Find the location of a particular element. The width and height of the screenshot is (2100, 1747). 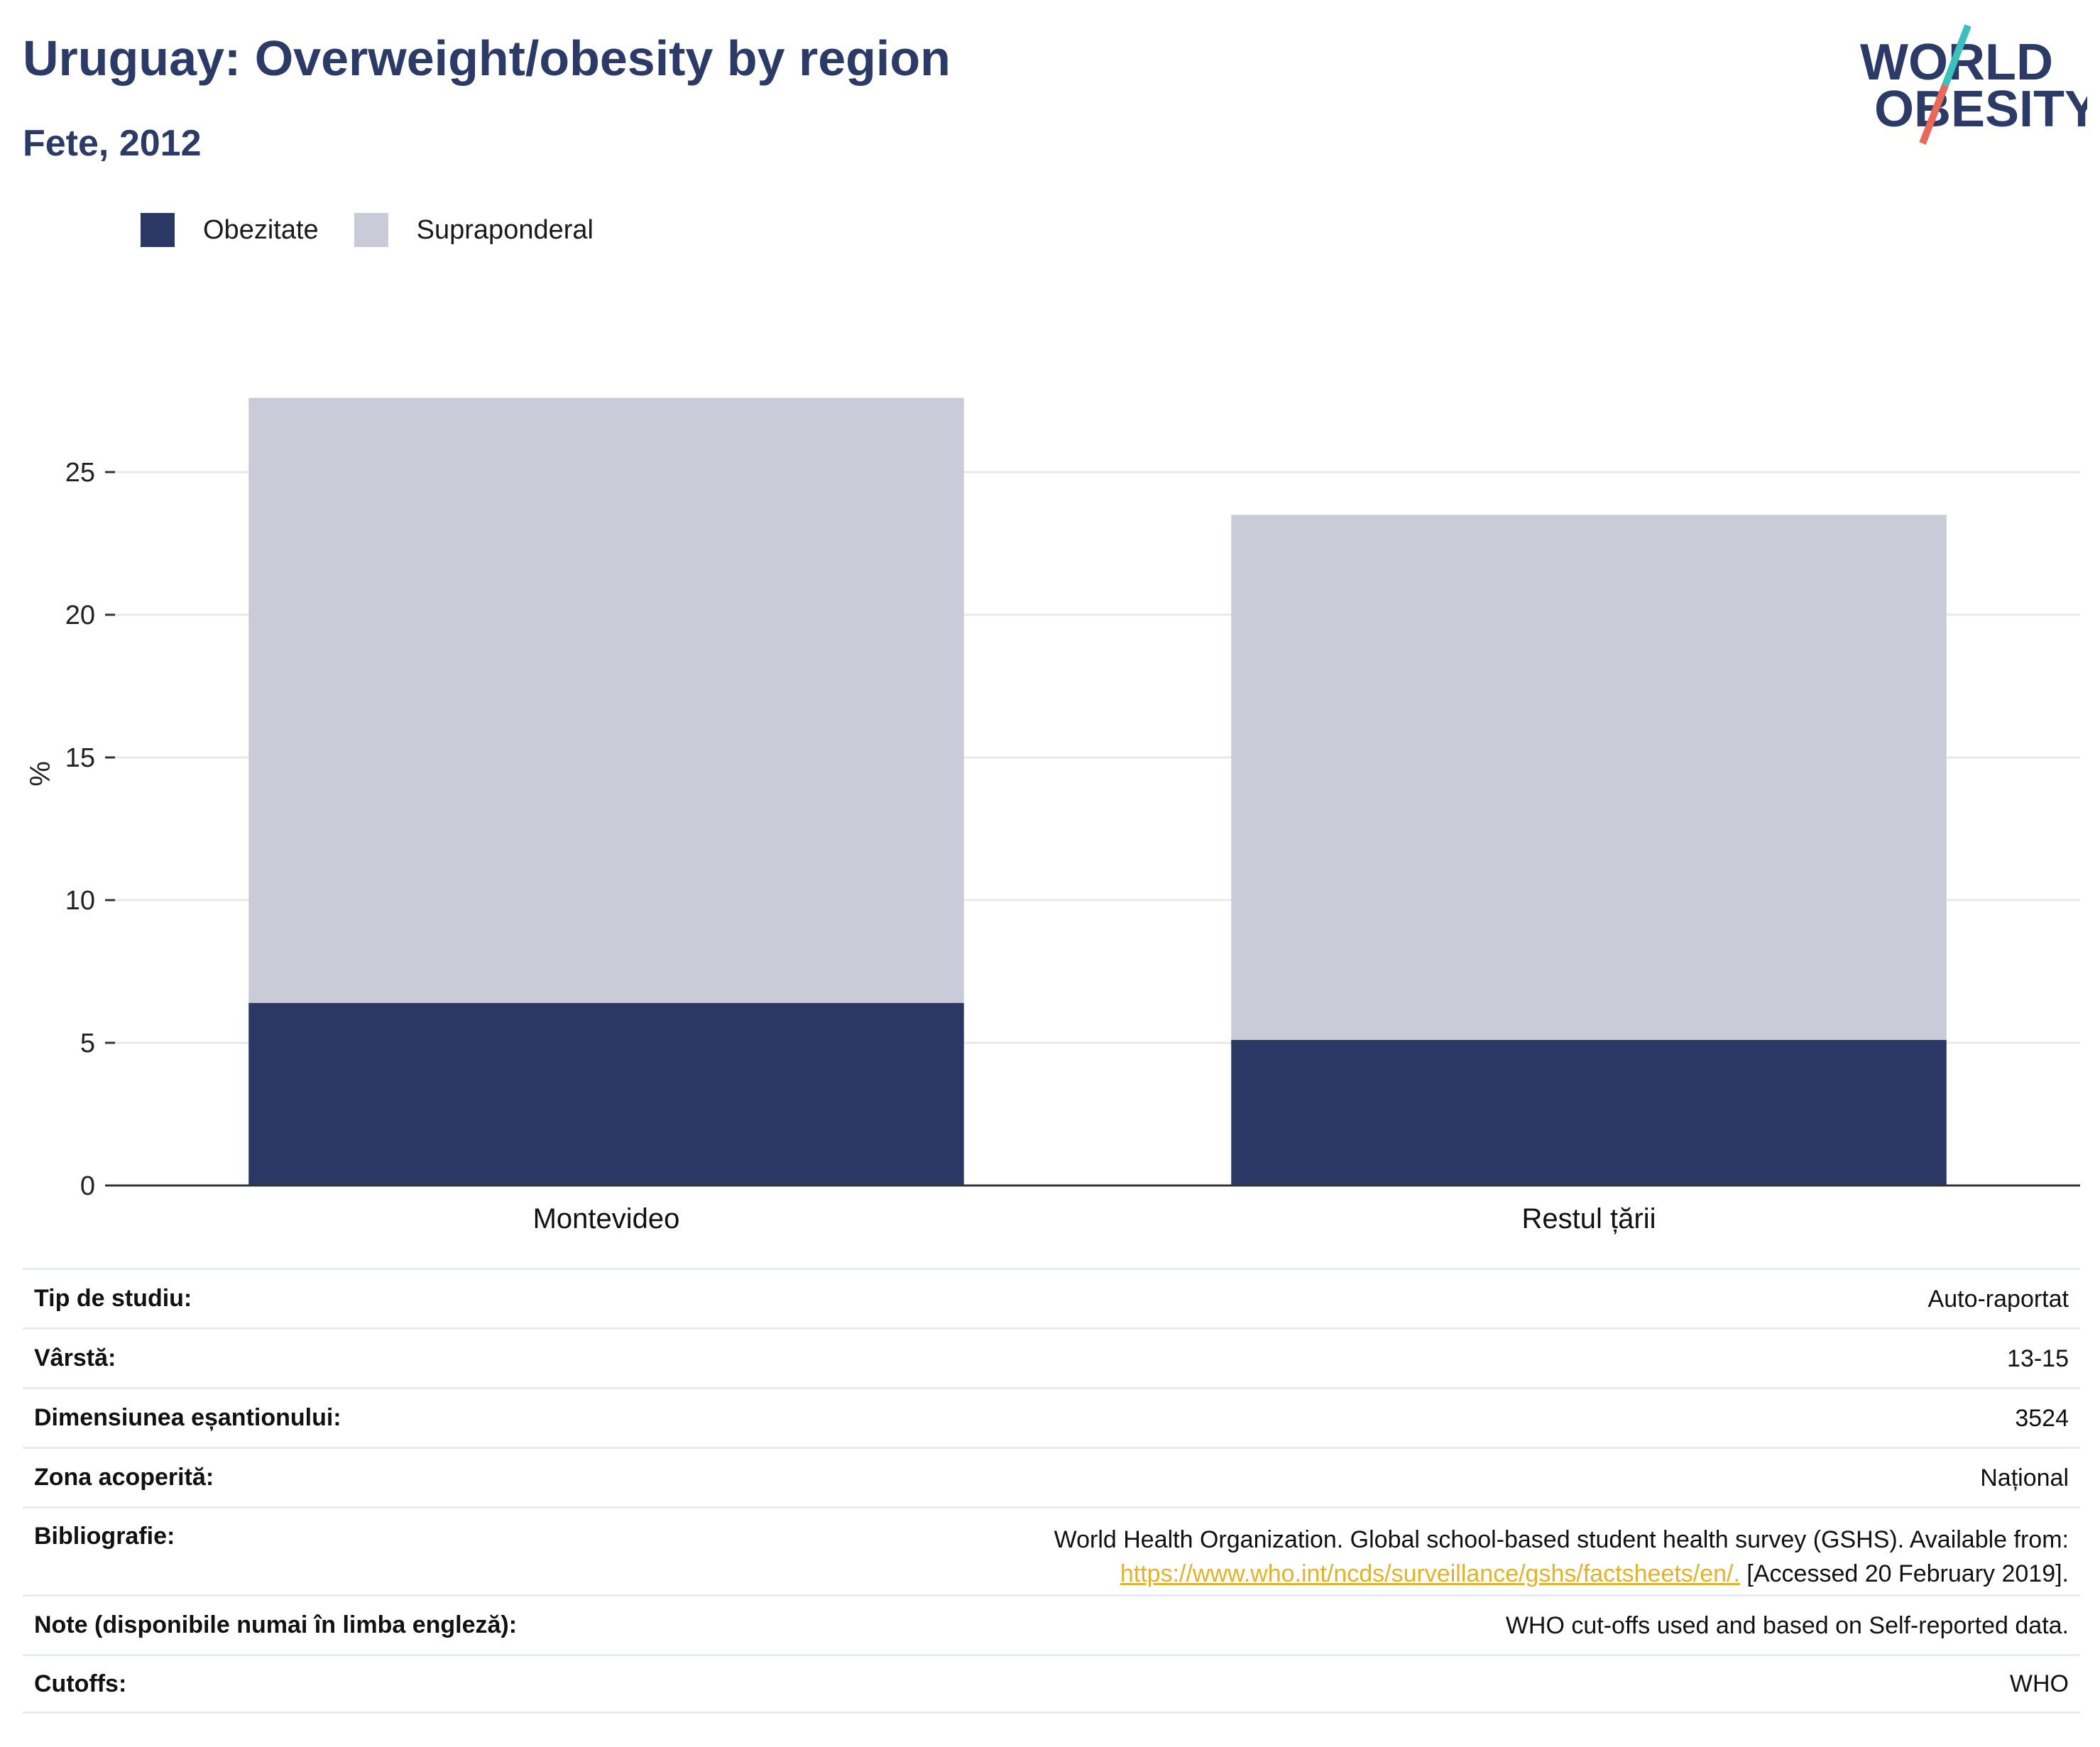

chart-title: Uruguay: Overweight/obesity by region is located at coordinates (487, 58).